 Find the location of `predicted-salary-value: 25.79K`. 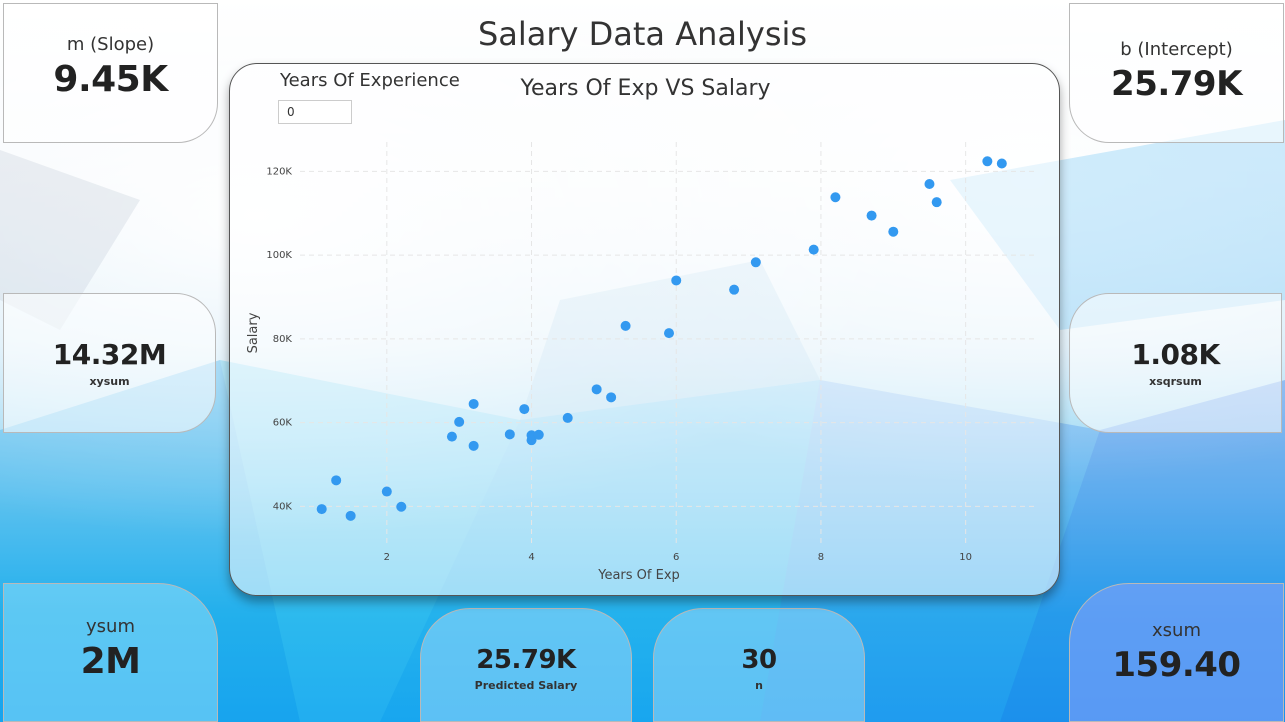

predicted-salary-value: 25.79K is located at coordinates (526, 660).